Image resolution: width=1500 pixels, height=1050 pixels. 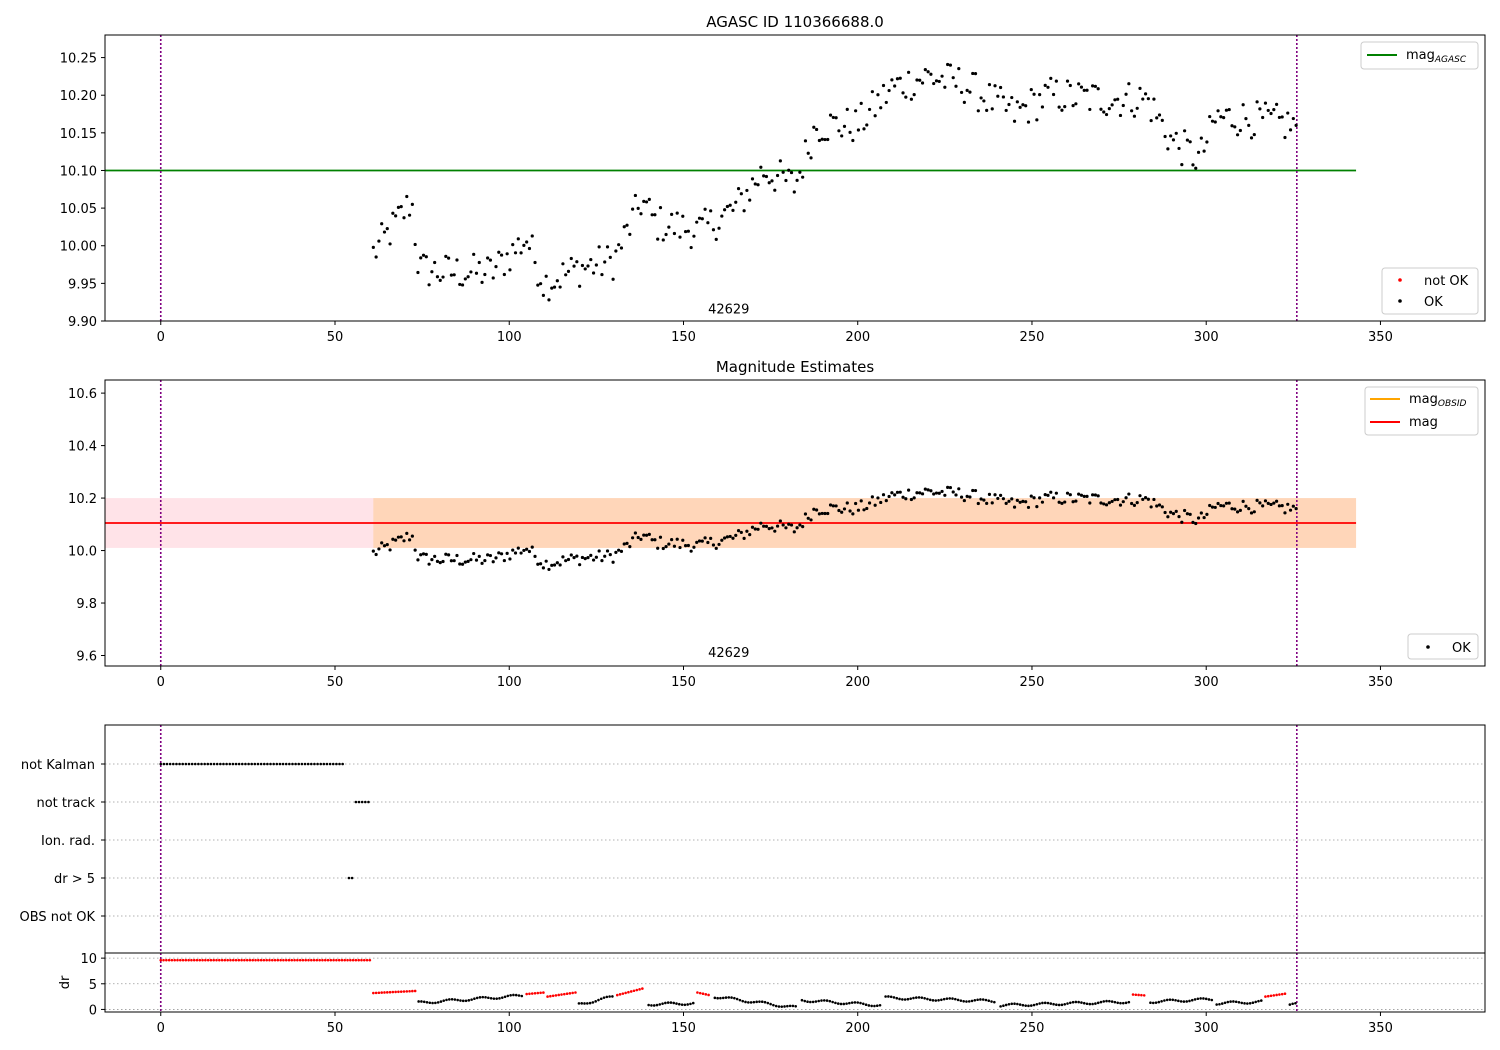 I want to click on x-tick-label: 50, so click(x=335, y=337).